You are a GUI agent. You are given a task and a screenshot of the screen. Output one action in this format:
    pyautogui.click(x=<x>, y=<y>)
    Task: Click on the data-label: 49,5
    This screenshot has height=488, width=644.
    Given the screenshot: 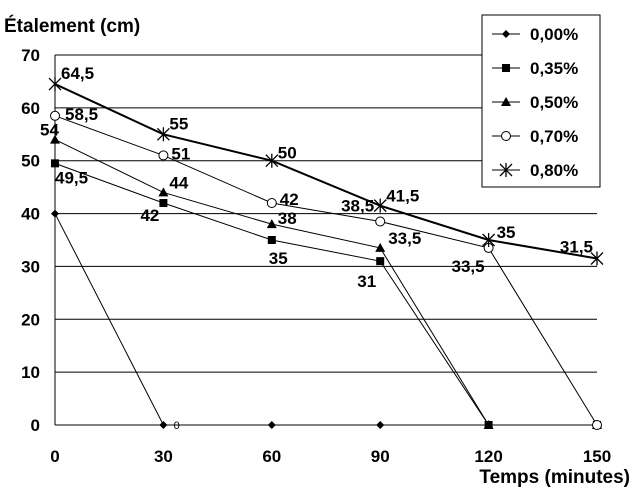 What is the action you would take?
    pyautogui.click(x=71, y=177)
    